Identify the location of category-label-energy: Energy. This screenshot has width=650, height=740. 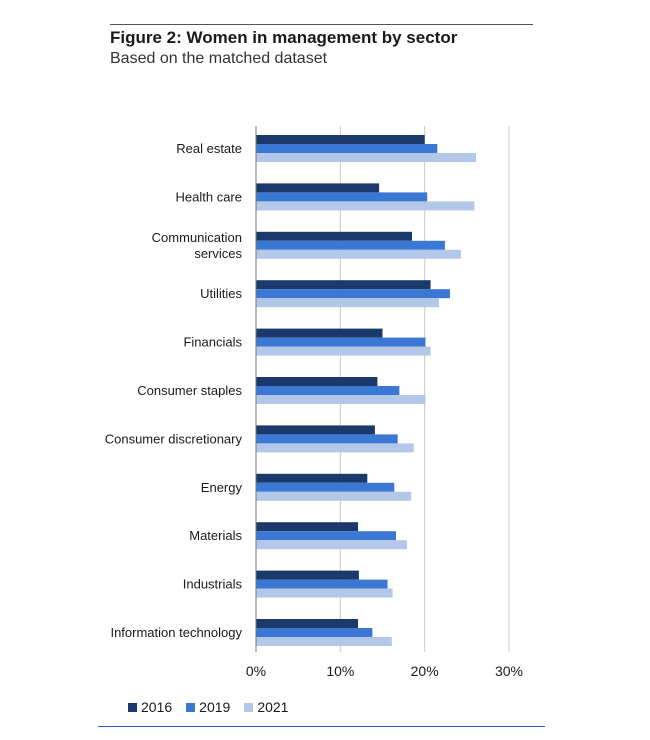
(222, 487).